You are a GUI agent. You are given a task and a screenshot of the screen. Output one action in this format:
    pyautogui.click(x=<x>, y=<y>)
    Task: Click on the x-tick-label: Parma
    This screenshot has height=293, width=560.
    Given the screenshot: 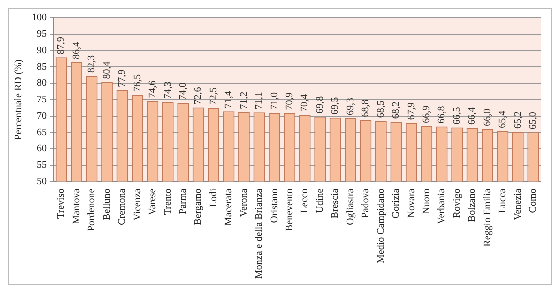 What is the action you would take?
    pyautogui.click(x=183, y=201)
    